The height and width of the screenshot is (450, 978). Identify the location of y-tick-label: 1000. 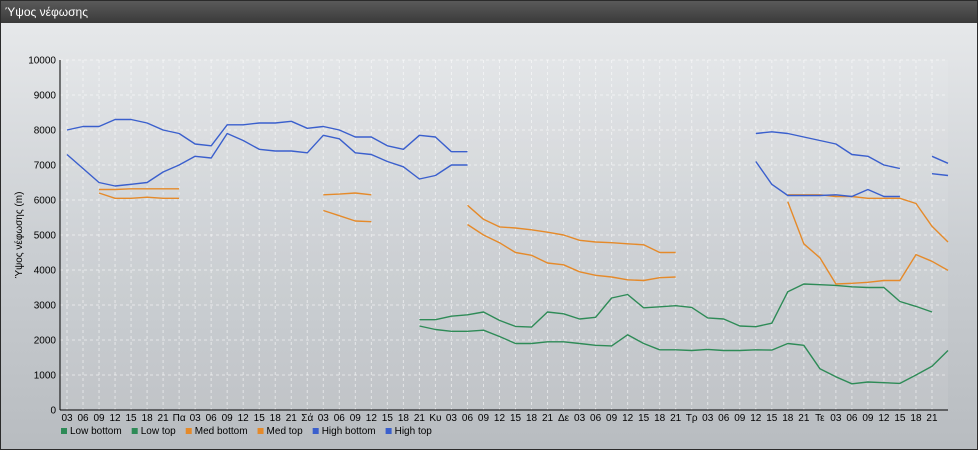
(45, 376).